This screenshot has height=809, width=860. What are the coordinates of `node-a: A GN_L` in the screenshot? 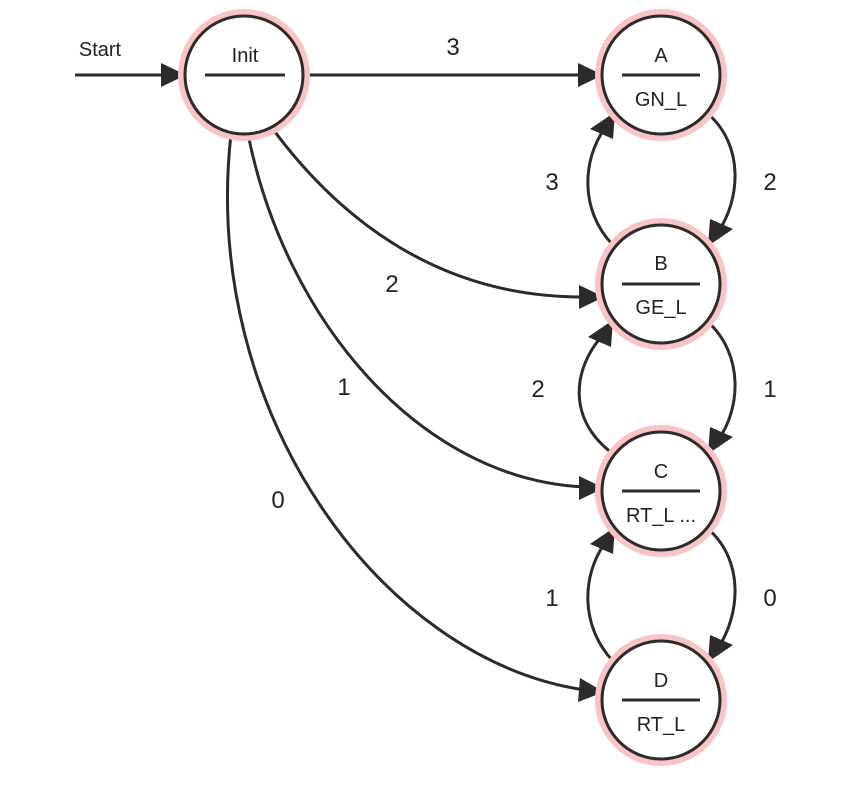 It's located at (661, 75).